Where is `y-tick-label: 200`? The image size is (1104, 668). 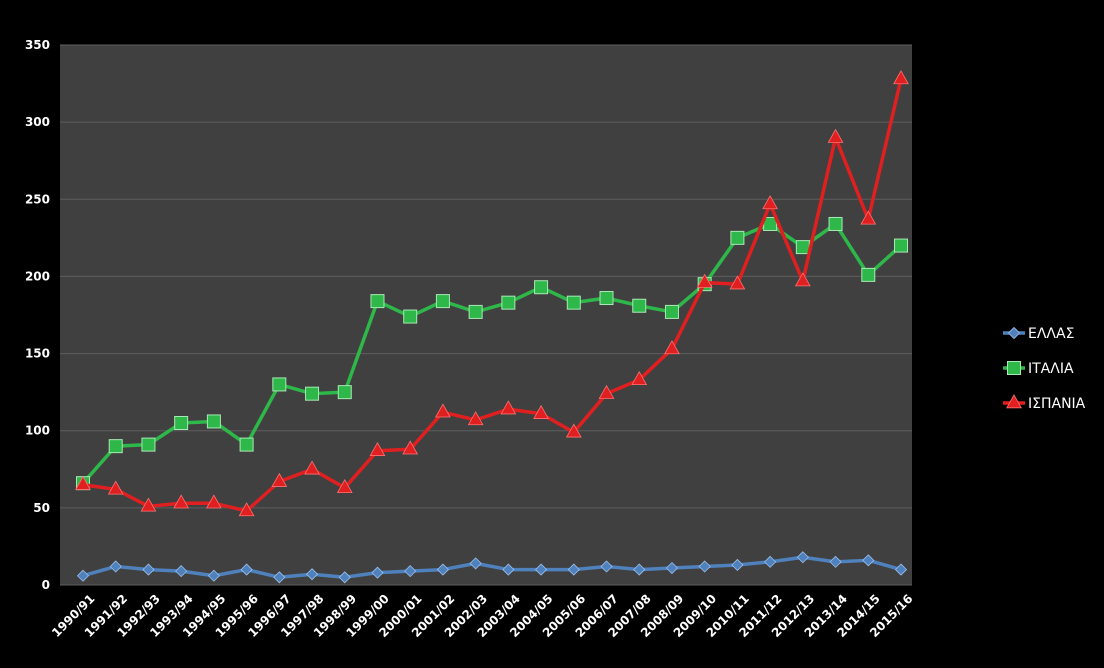
y-tick-label: 200 is located at coordinates (37, 276).